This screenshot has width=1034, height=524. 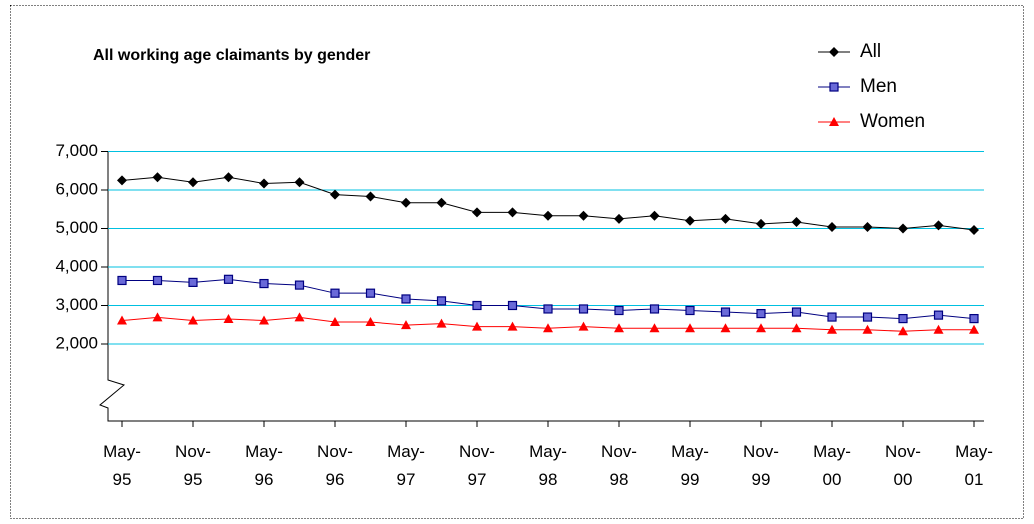 I want to click on legend-label: Women, so click(x=892, y=121).